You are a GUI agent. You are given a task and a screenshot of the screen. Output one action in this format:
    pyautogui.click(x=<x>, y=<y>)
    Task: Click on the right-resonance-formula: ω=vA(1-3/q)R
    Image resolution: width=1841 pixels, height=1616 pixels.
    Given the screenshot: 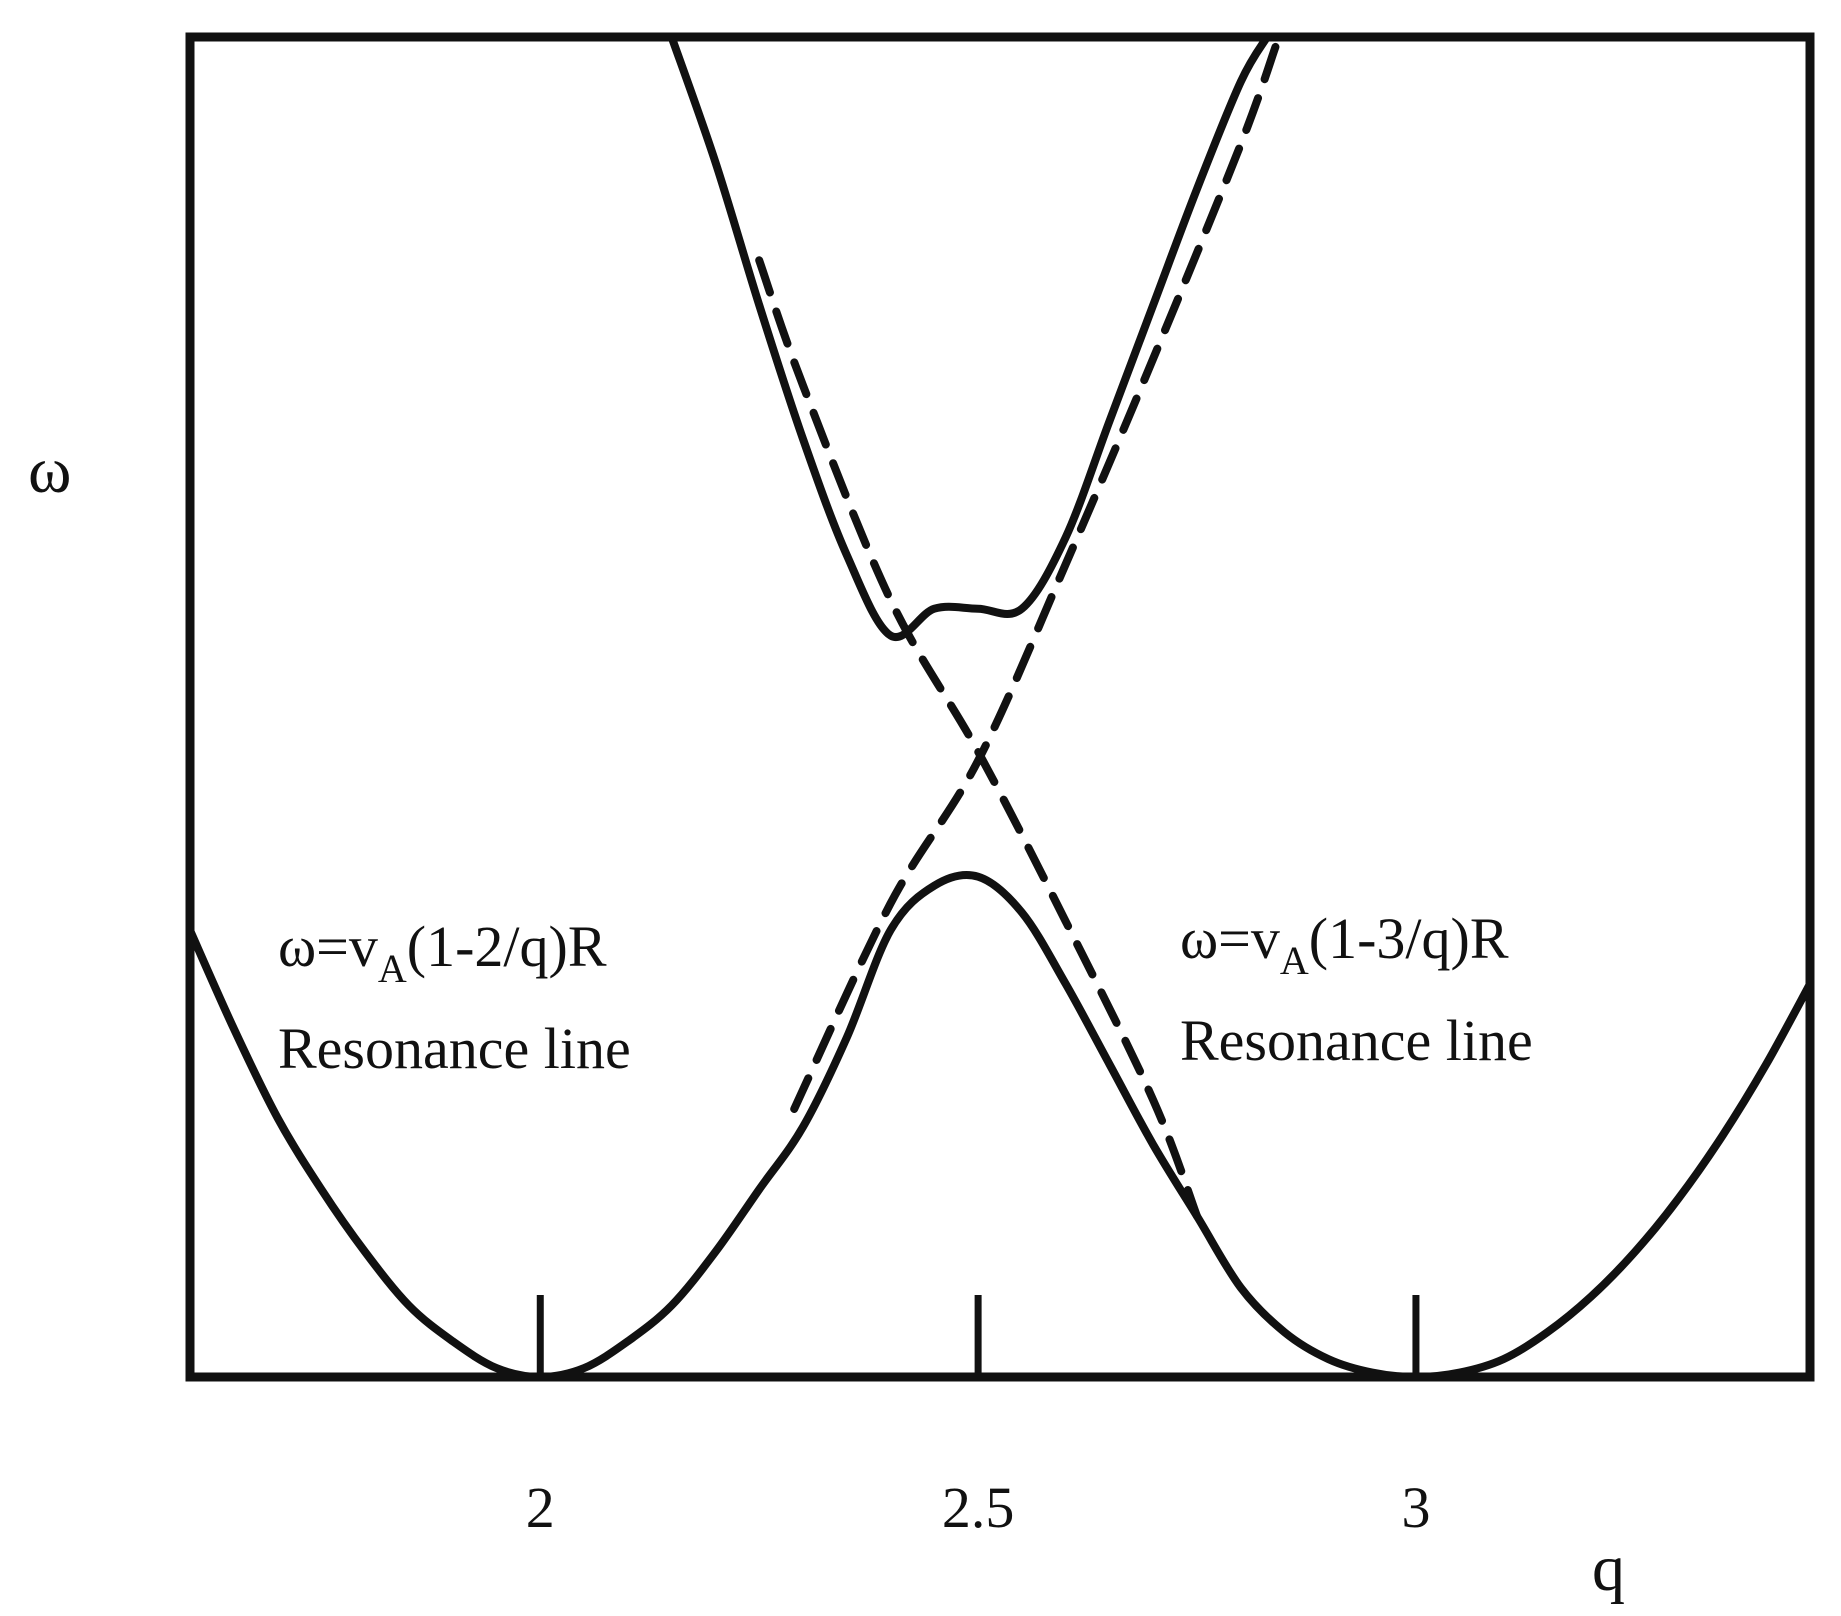 What is the action you would take?
    pyautogui.click(x=1344, y=944)
    